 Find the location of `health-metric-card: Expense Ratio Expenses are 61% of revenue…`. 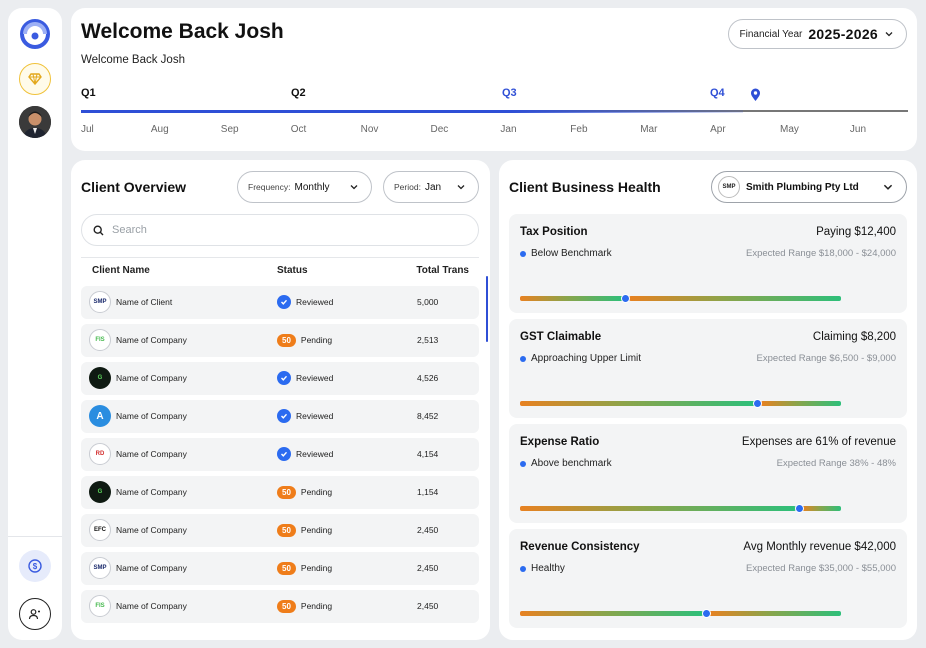

health-metric-card: Expense Ratio Expenses are 61% of revenue… is located at coordinates (708, 473).